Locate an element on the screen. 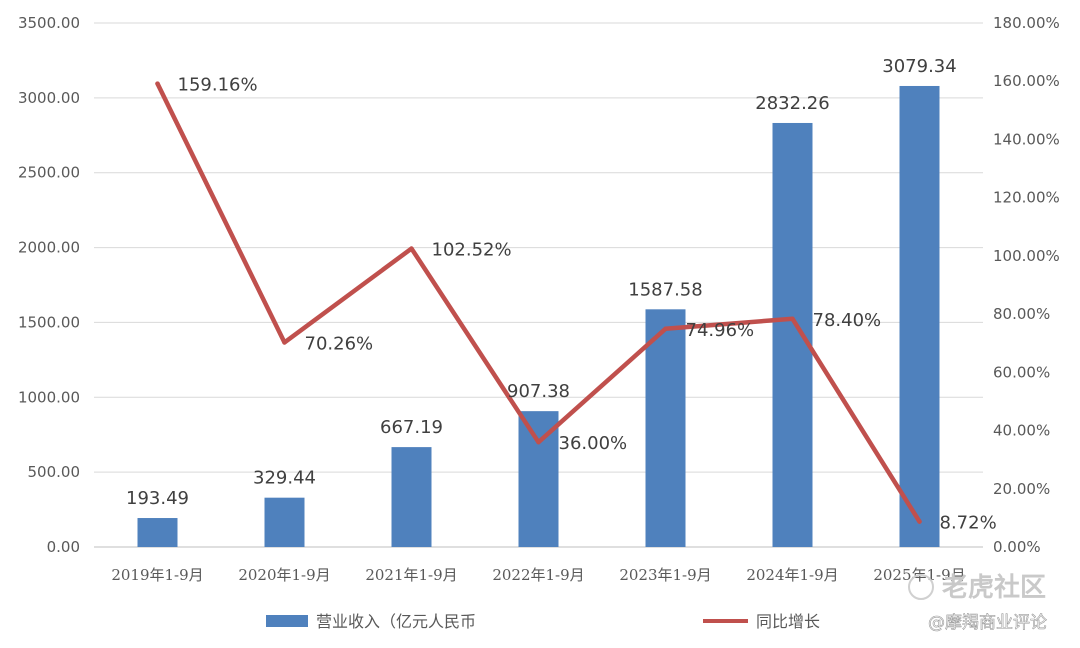 The width and height of the screenshot is (1080, 648). legend-line-label: 同比增长 is located at coordinates (788, 621).